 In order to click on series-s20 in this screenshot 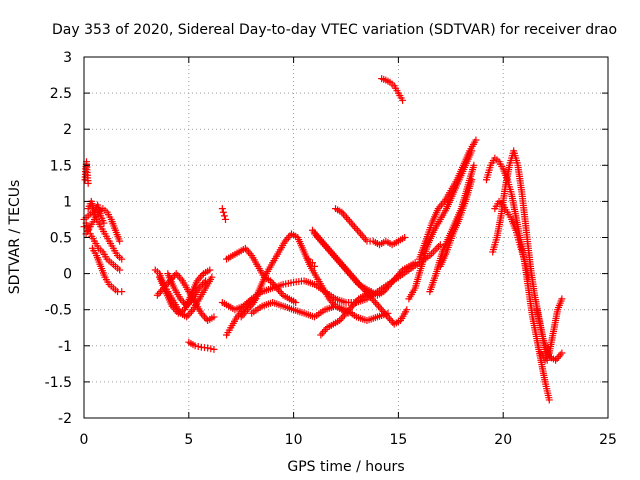, I will do `click(365, 264)`.